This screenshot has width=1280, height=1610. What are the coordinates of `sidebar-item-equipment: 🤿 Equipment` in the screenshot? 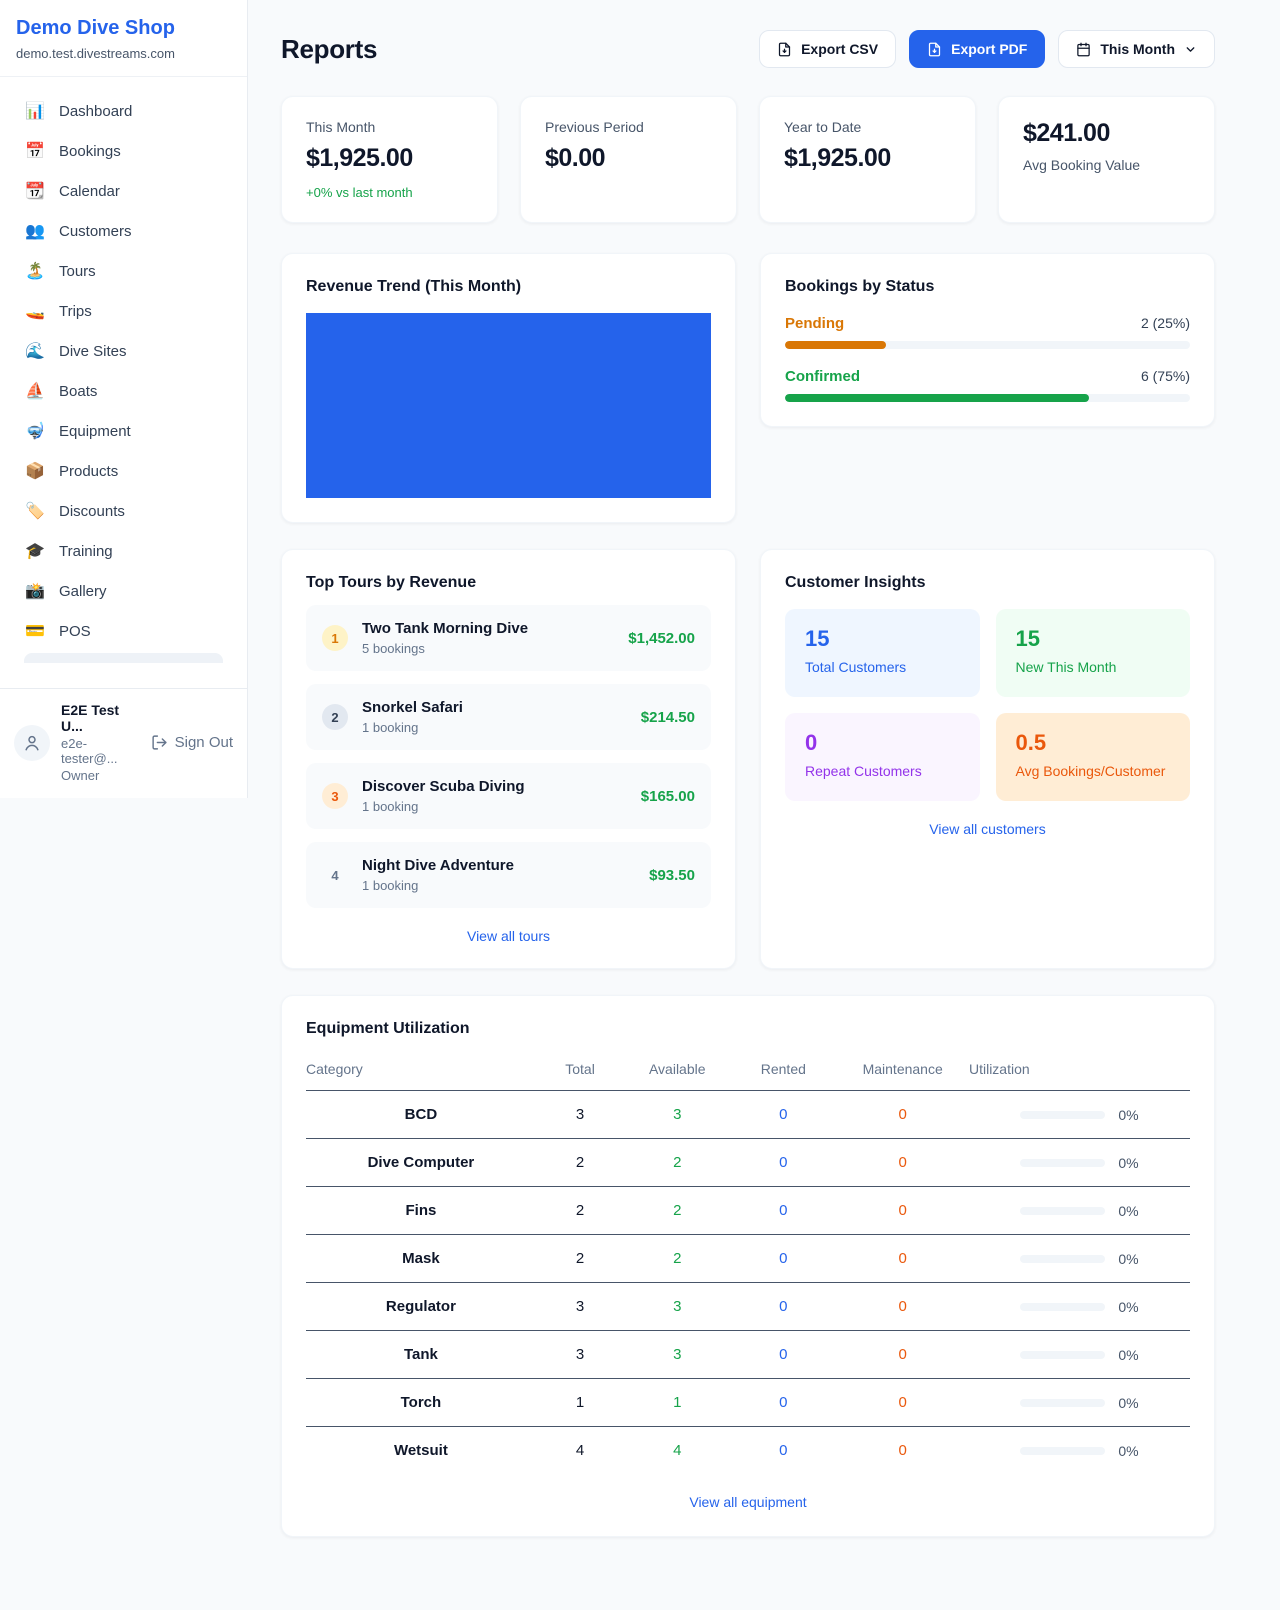 It's located at (123, 431).